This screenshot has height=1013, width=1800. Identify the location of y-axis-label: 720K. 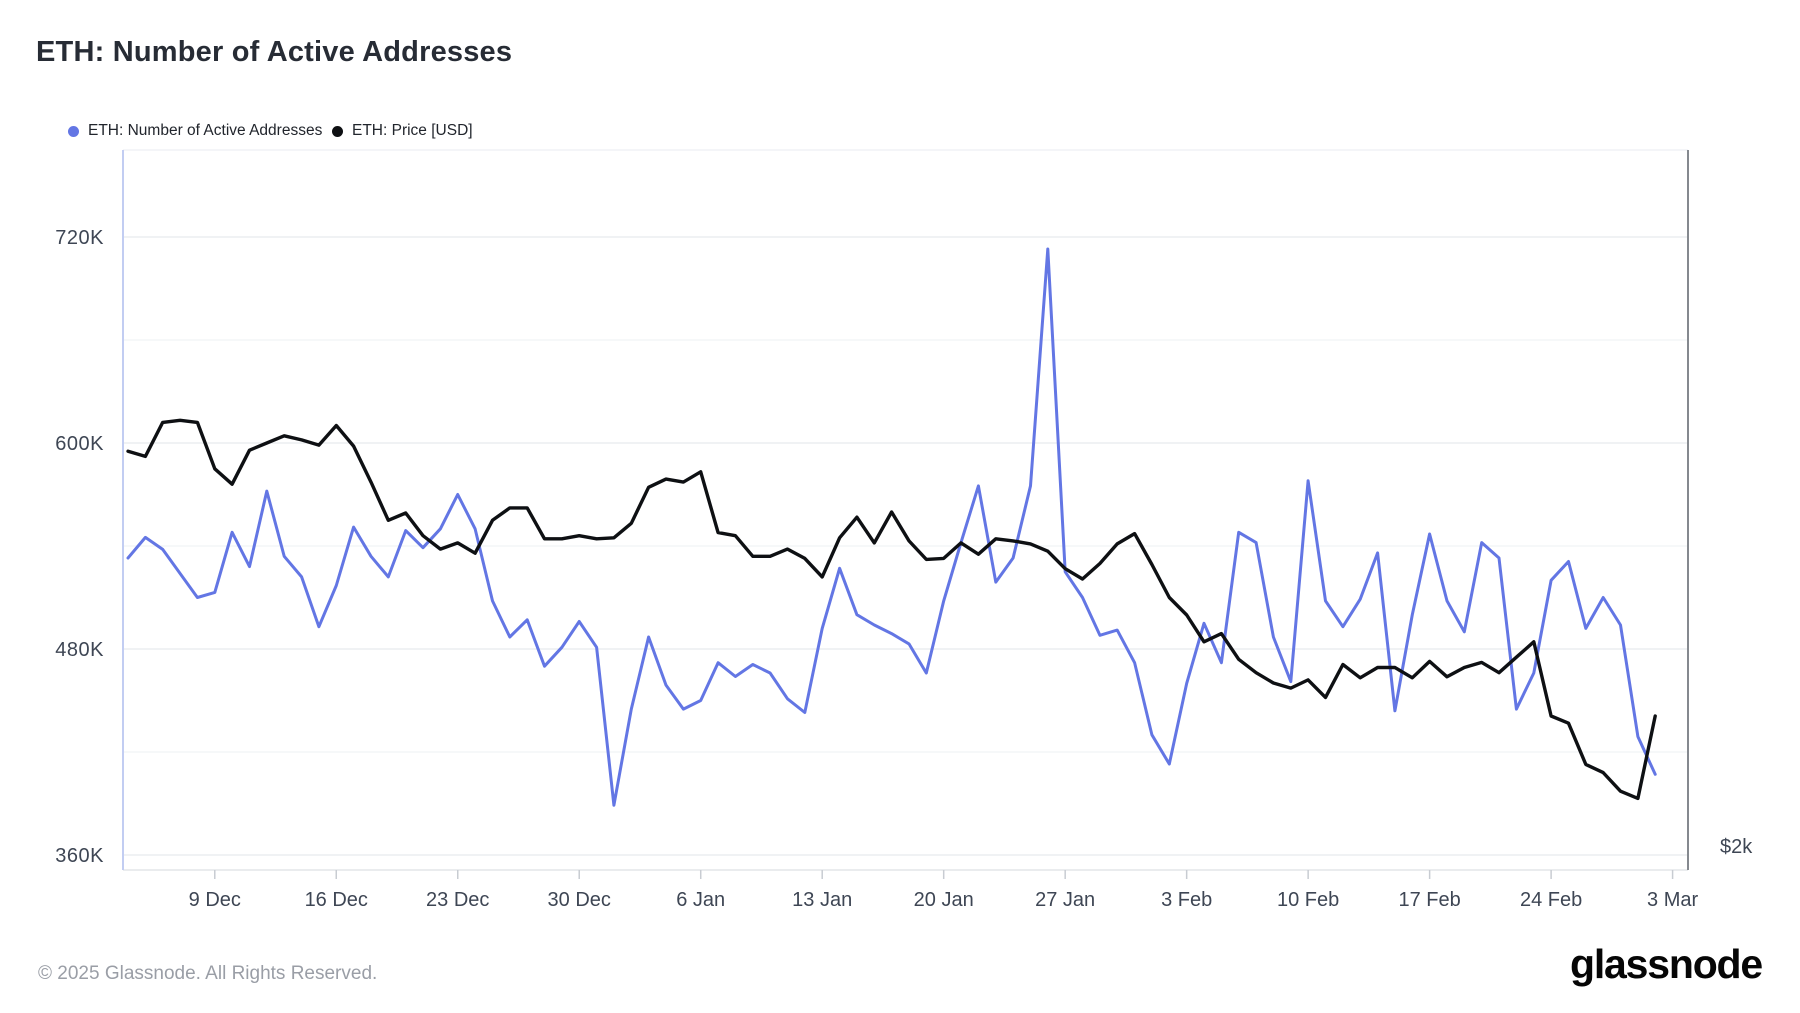
(79, 238).